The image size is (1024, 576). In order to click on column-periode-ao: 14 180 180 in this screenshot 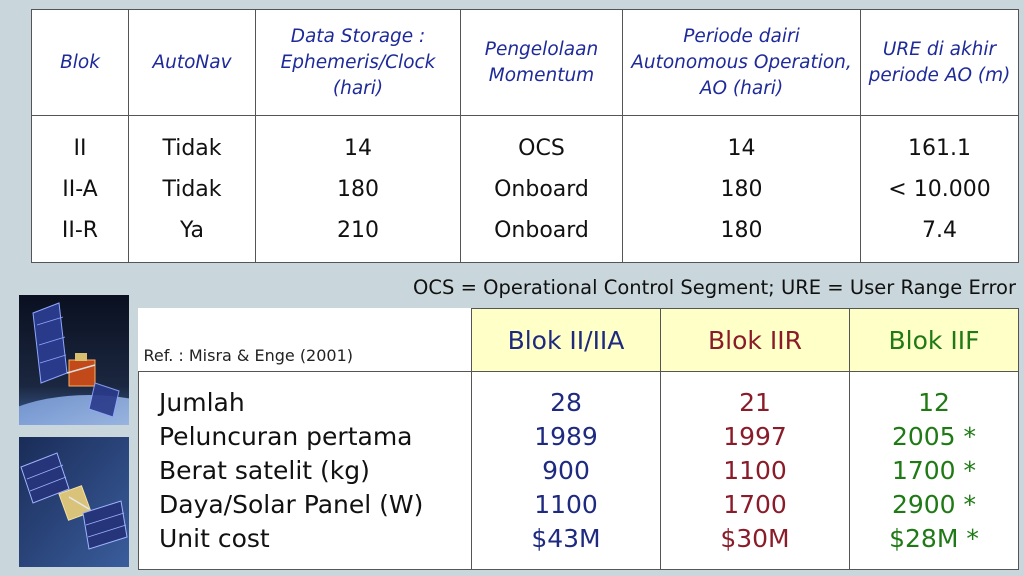, I will do `click(741, 189)`.